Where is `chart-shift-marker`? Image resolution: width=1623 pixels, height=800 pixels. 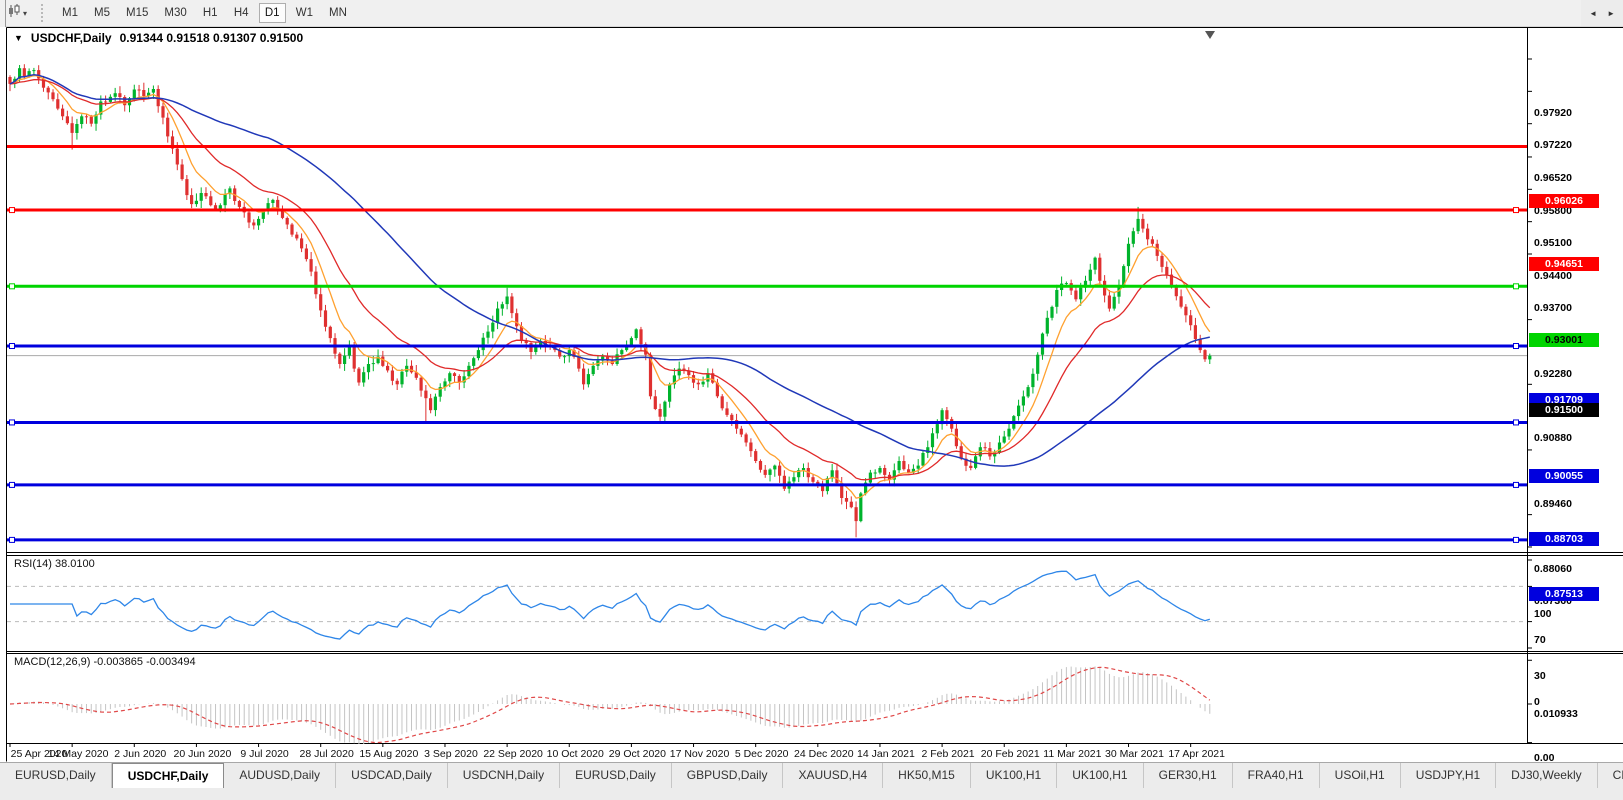 chart-shift-marker is located at coordinates (1210, 35).